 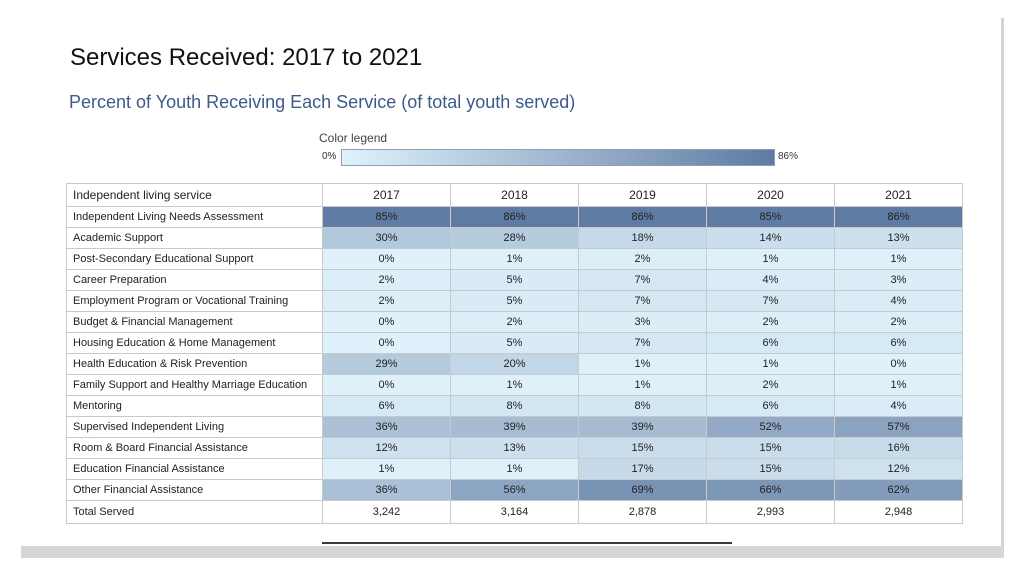 I want to click on row-label: Budget & Financial Management, so click(x=194, y=322).